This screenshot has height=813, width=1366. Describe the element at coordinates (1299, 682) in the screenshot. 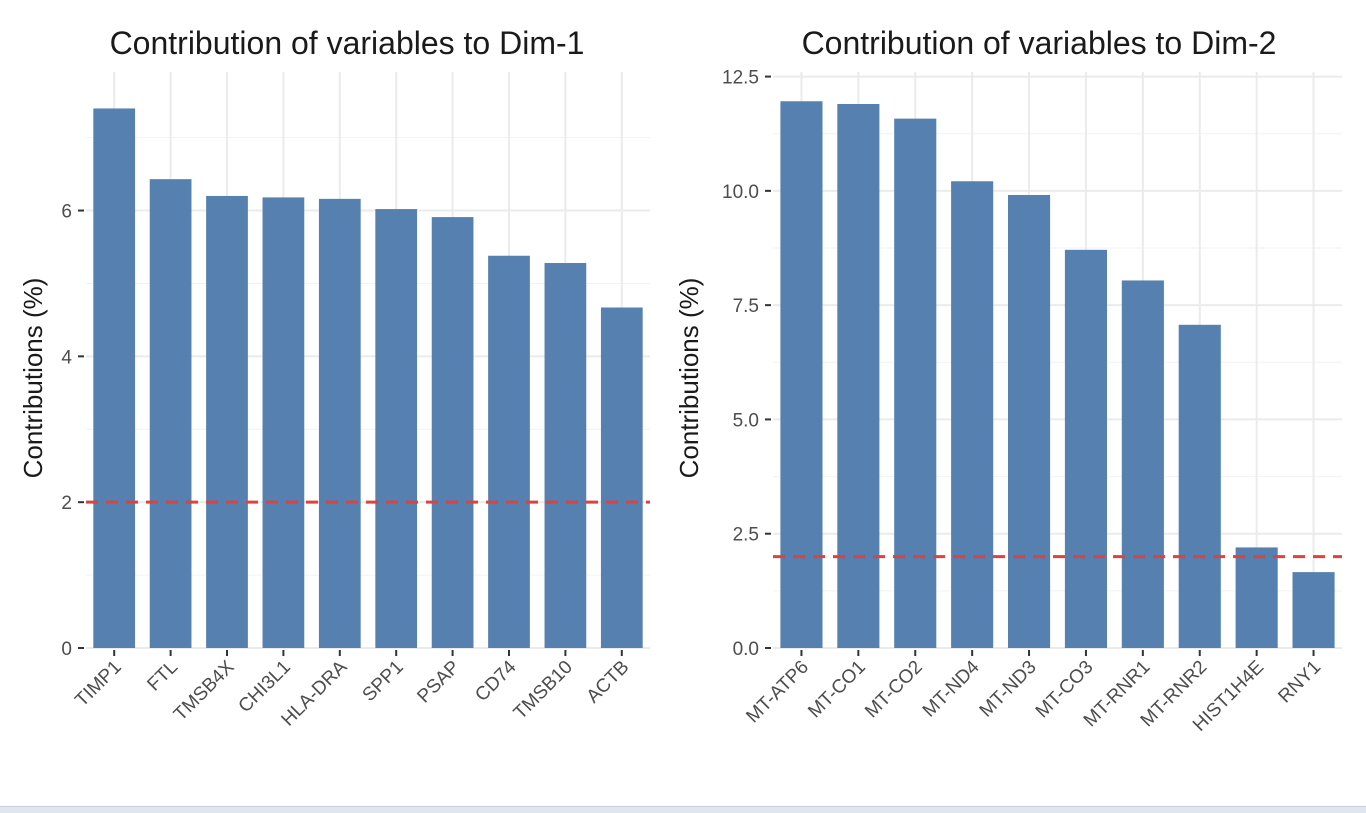

I see `dim2-x-tick-label: RNY1` at that location.